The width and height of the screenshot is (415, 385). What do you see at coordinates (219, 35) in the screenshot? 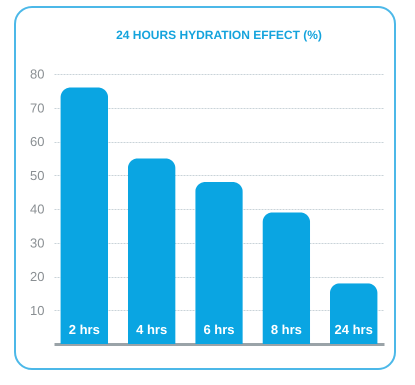
I see `chart-title: 24 HOURS HYDRATION EFFECT (%)` at bounding box center [219, 35].